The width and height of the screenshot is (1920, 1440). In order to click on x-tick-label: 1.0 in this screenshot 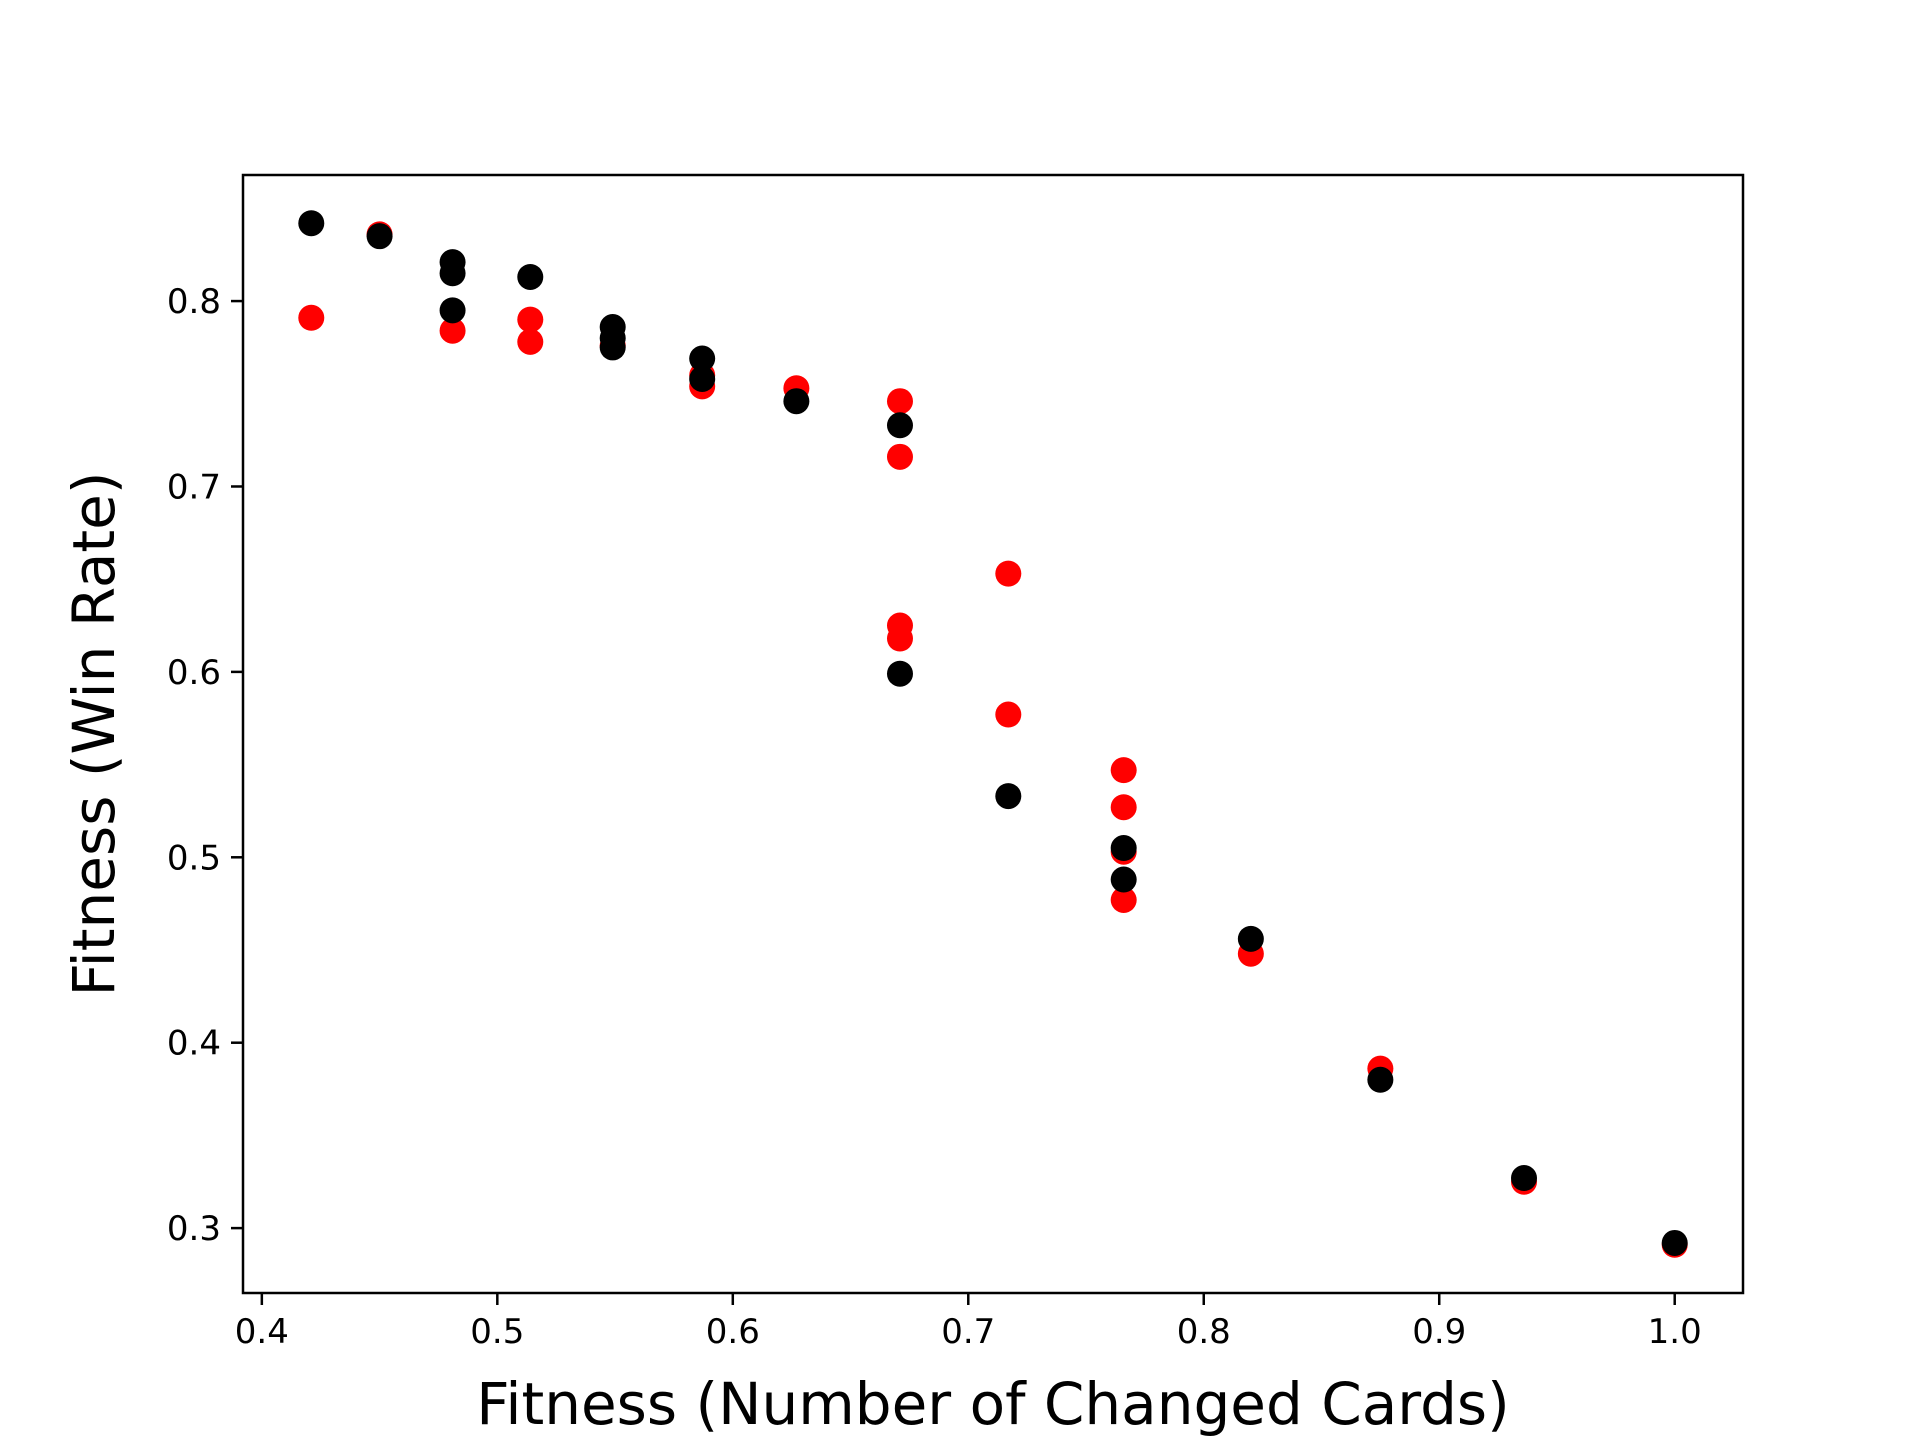, I will do `click(1675, 1332)`.